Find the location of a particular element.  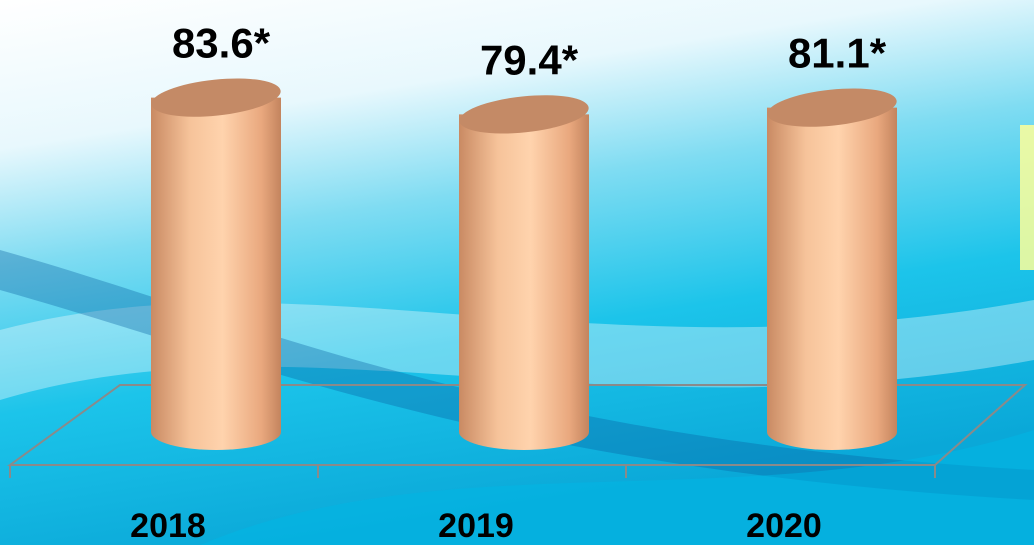

x-tick-label: 2019 is located at coordinates (476, 526).